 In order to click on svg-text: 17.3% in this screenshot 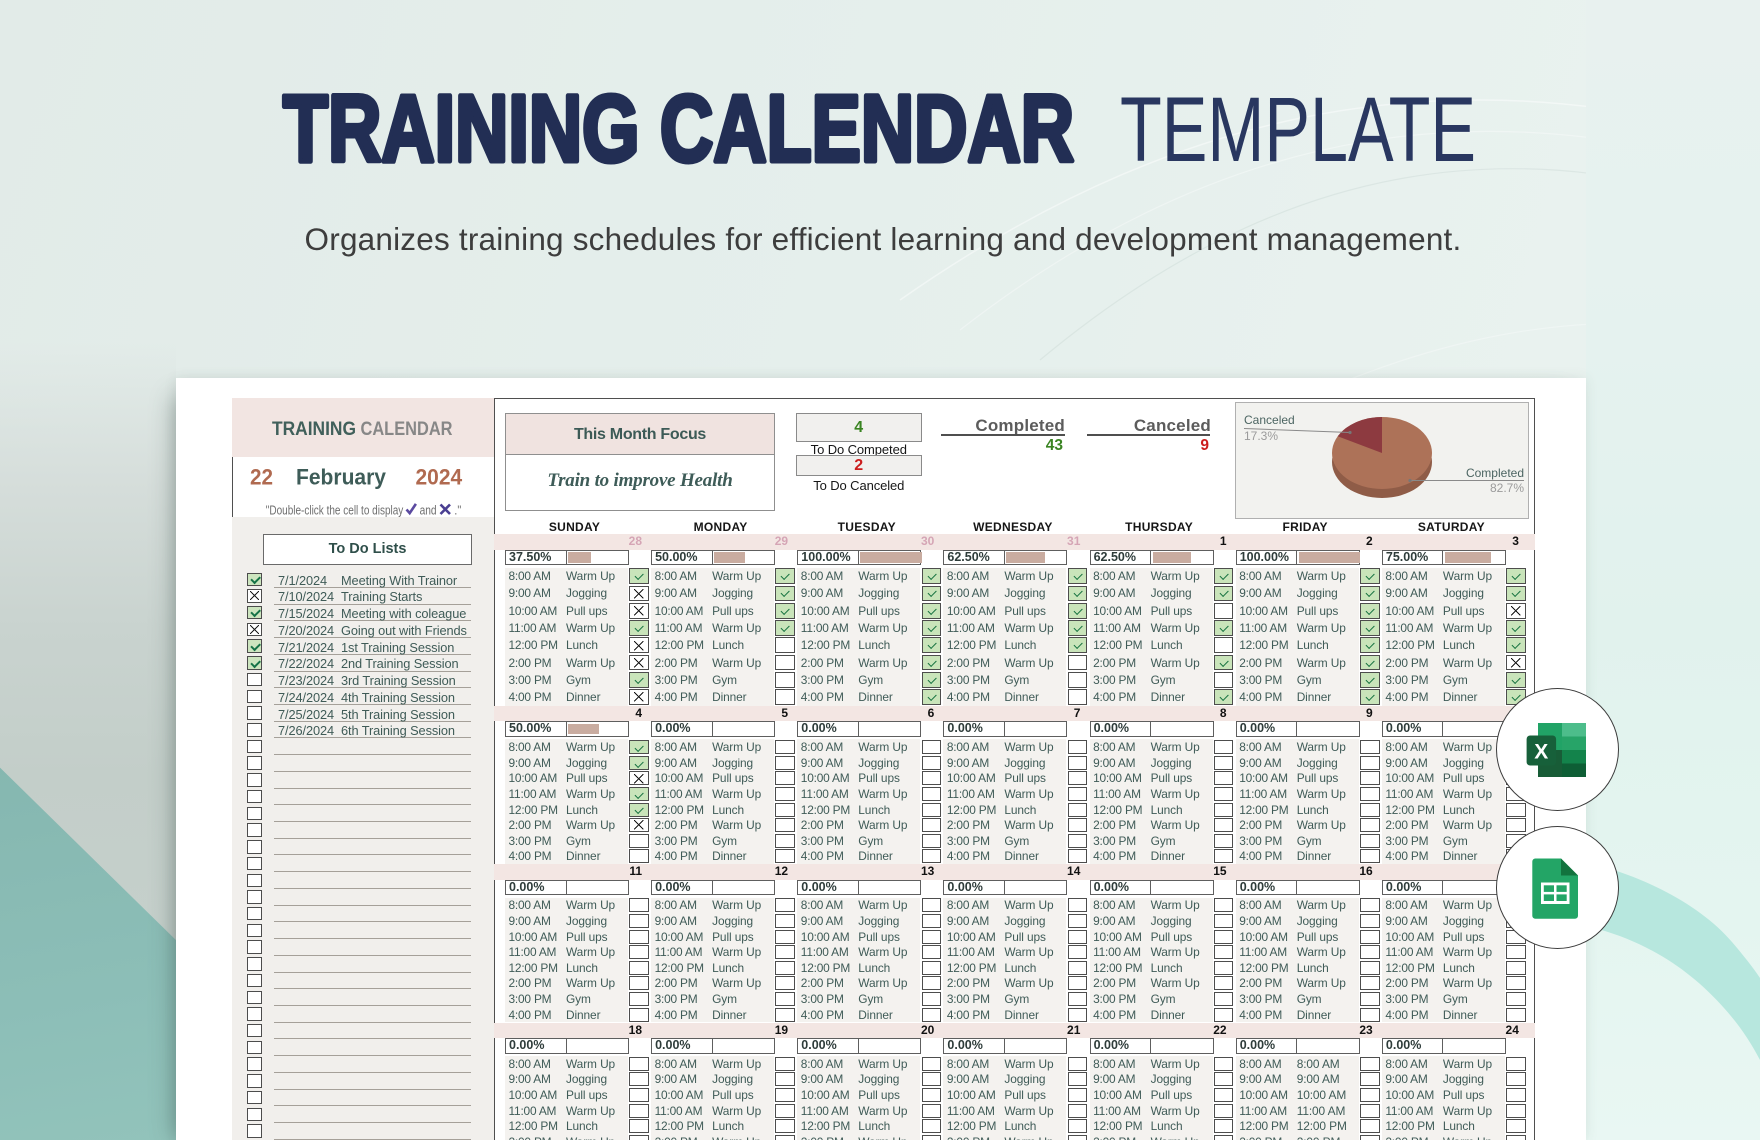, I will do `click(1261, 436)`.